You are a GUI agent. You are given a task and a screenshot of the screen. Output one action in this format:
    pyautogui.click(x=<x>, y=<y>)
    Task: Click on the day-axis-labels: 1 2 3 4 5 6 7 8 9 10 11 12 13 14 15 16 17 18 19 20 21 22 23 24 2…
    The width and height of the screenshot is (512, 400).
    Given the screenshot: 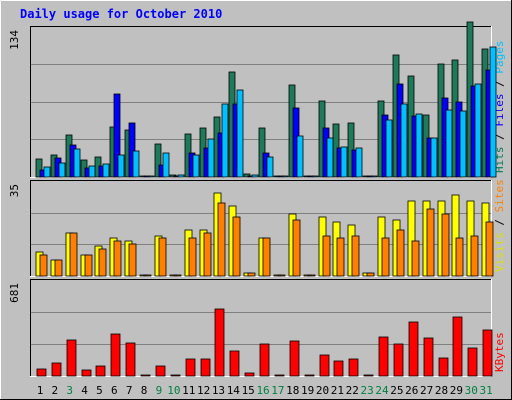 What is the action you would take?
    pyautogui.click(x=265, y=390)
    